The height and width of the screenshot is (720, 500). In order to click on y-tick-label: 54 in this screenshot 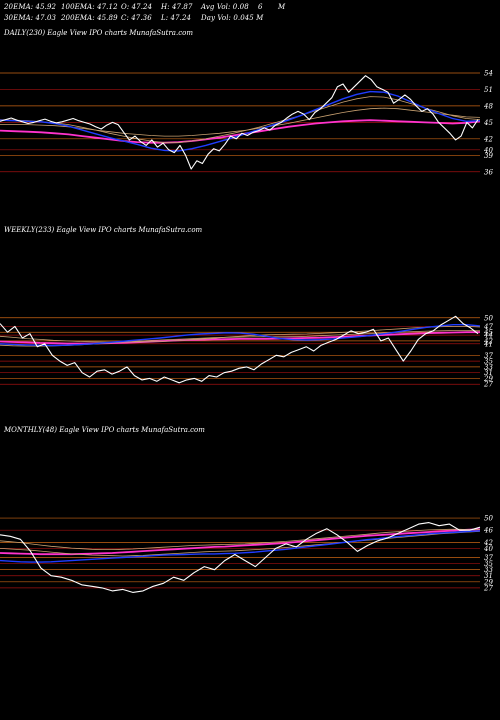, I will do `click(488, 73)`.